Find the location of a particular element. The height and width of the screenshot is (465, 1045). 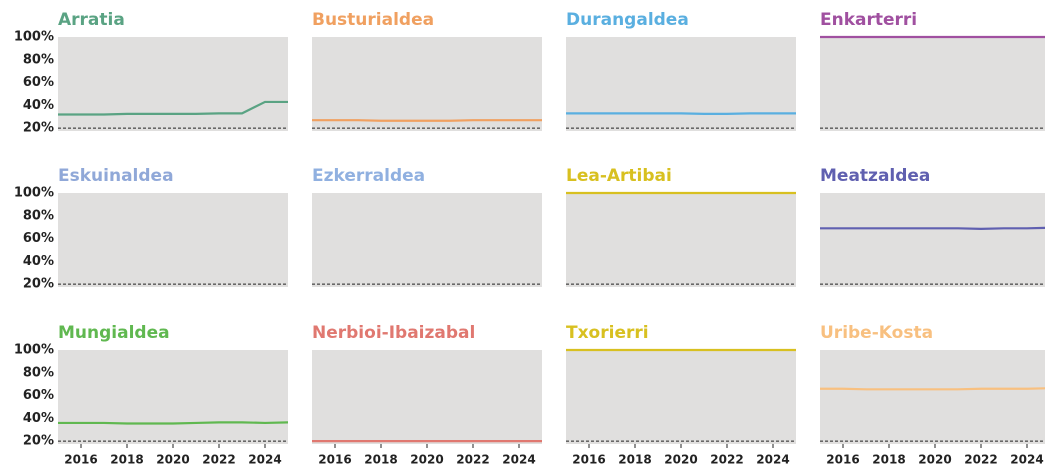

panel-title: Arratia is located at coordinates (91, 20).